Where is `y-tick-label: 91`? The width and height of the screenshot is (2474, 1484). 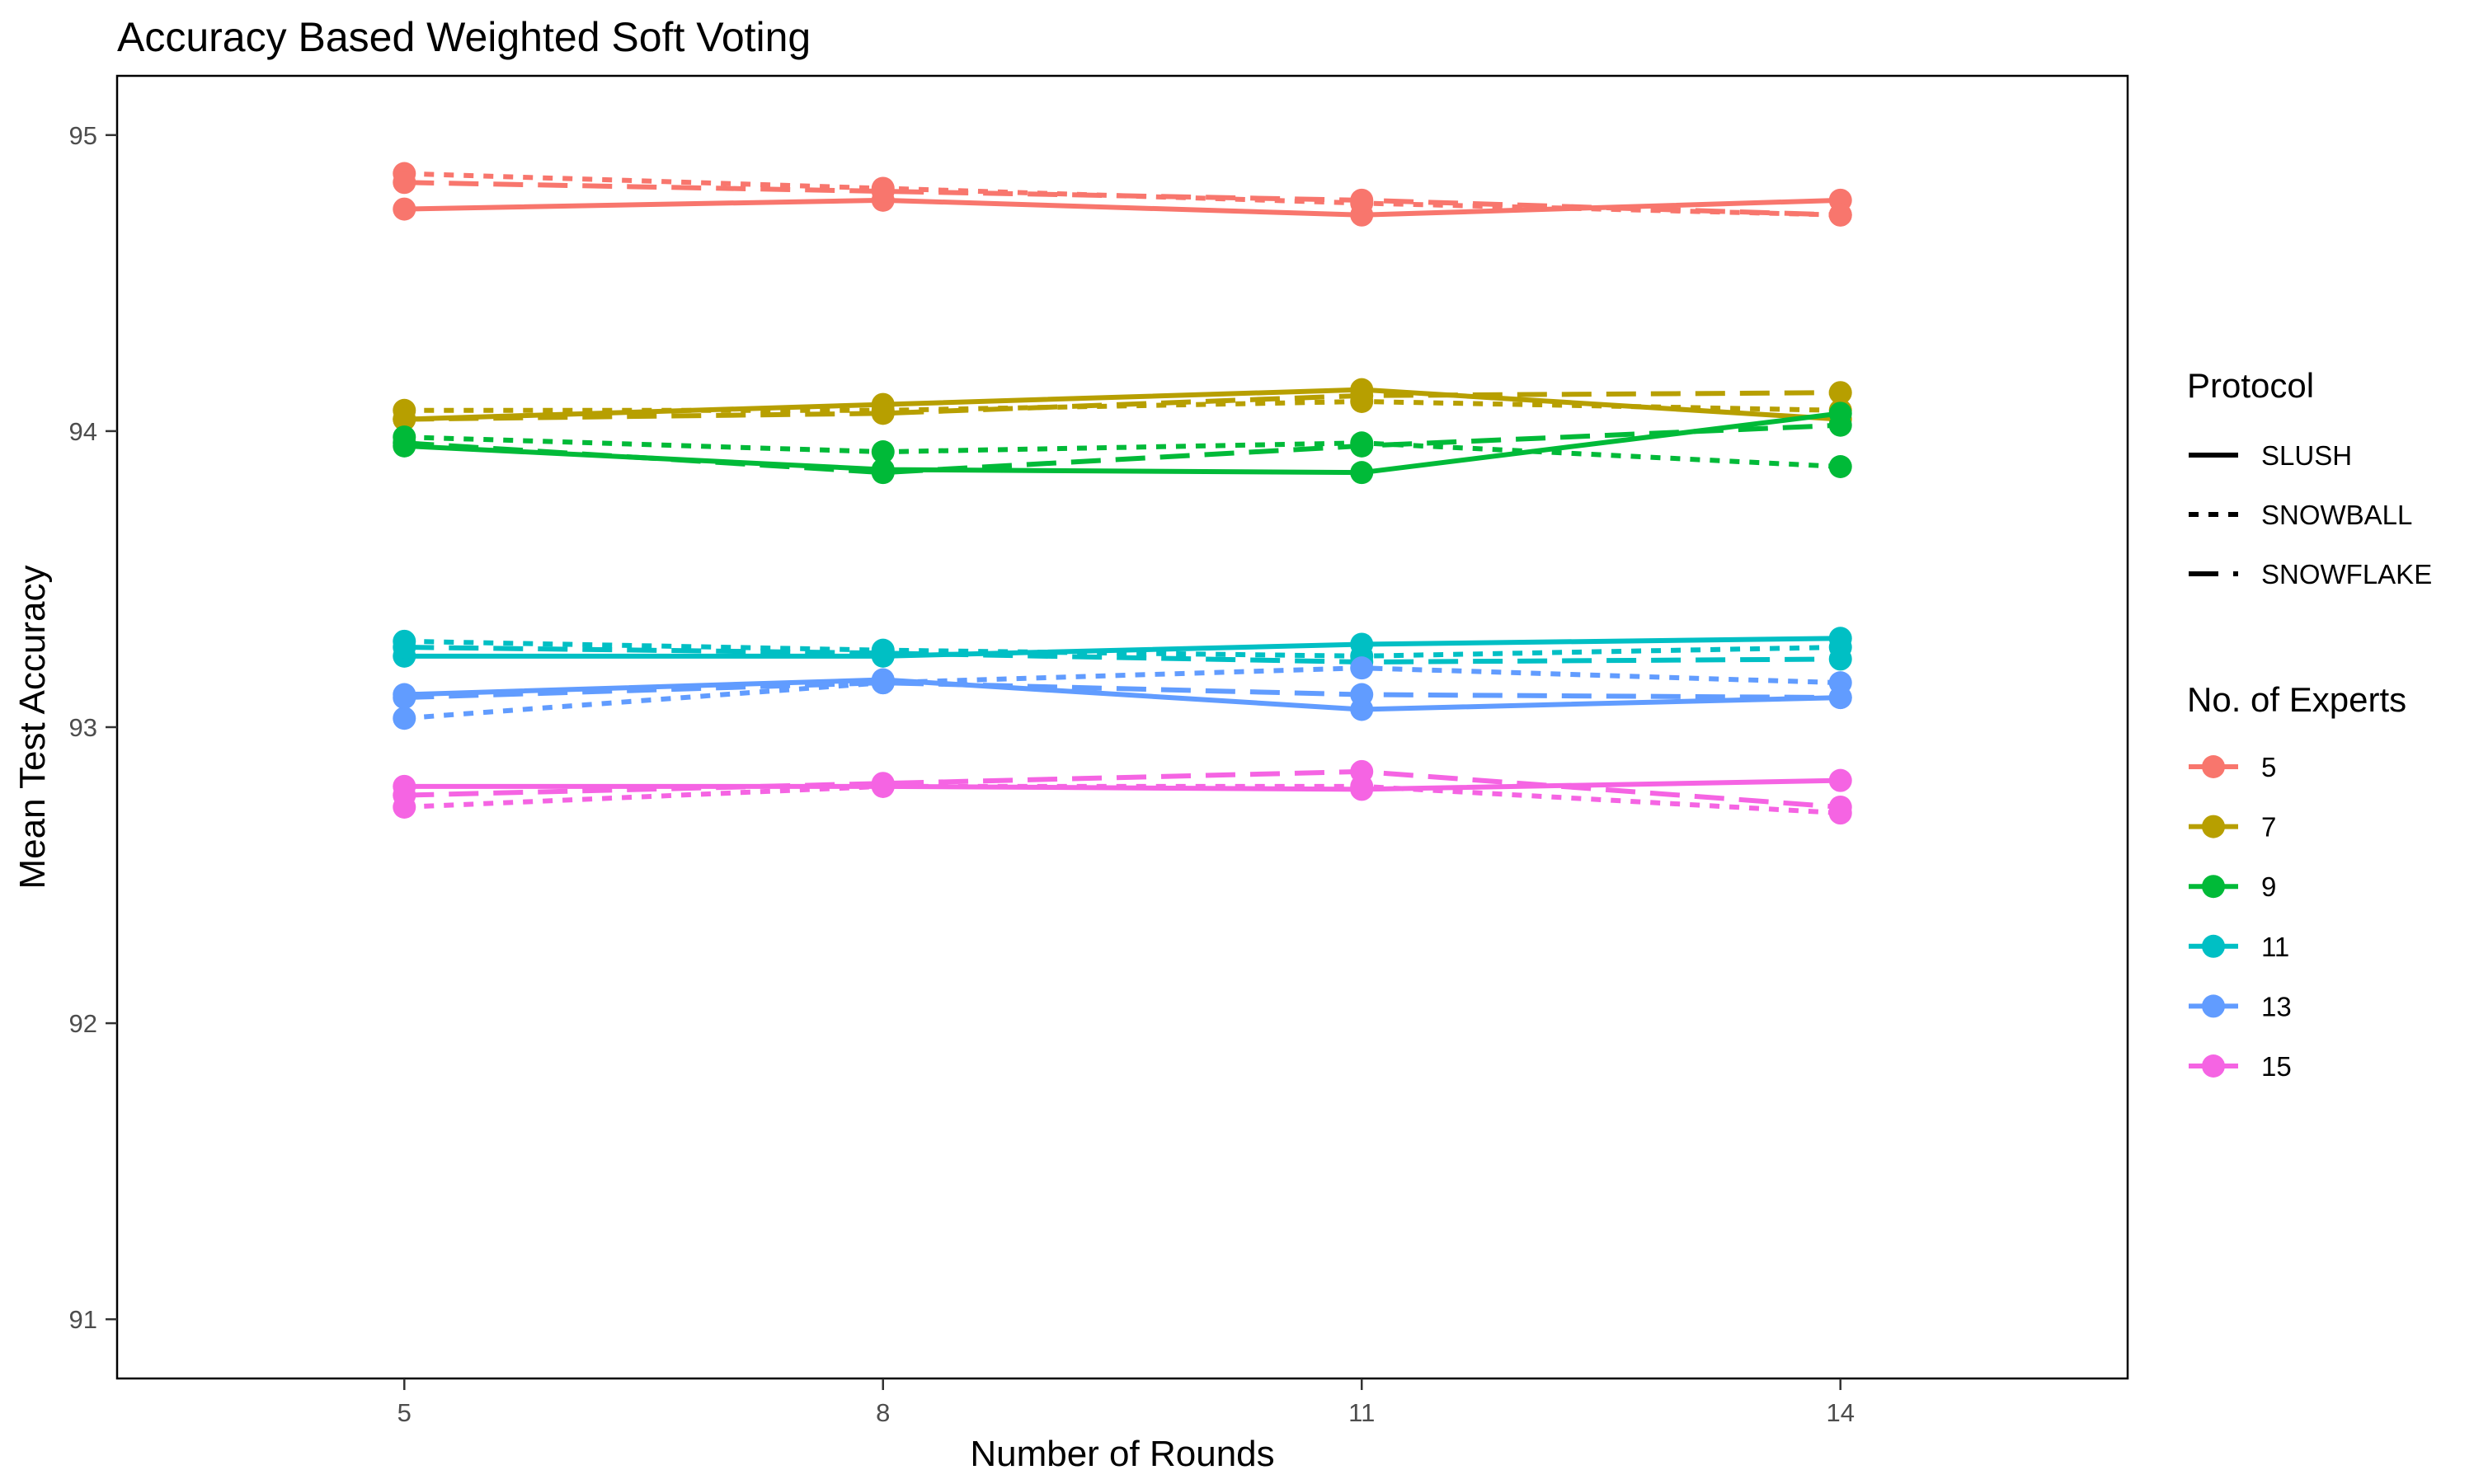
y-tick-label: 91 is located at coordinates (83, 1319).